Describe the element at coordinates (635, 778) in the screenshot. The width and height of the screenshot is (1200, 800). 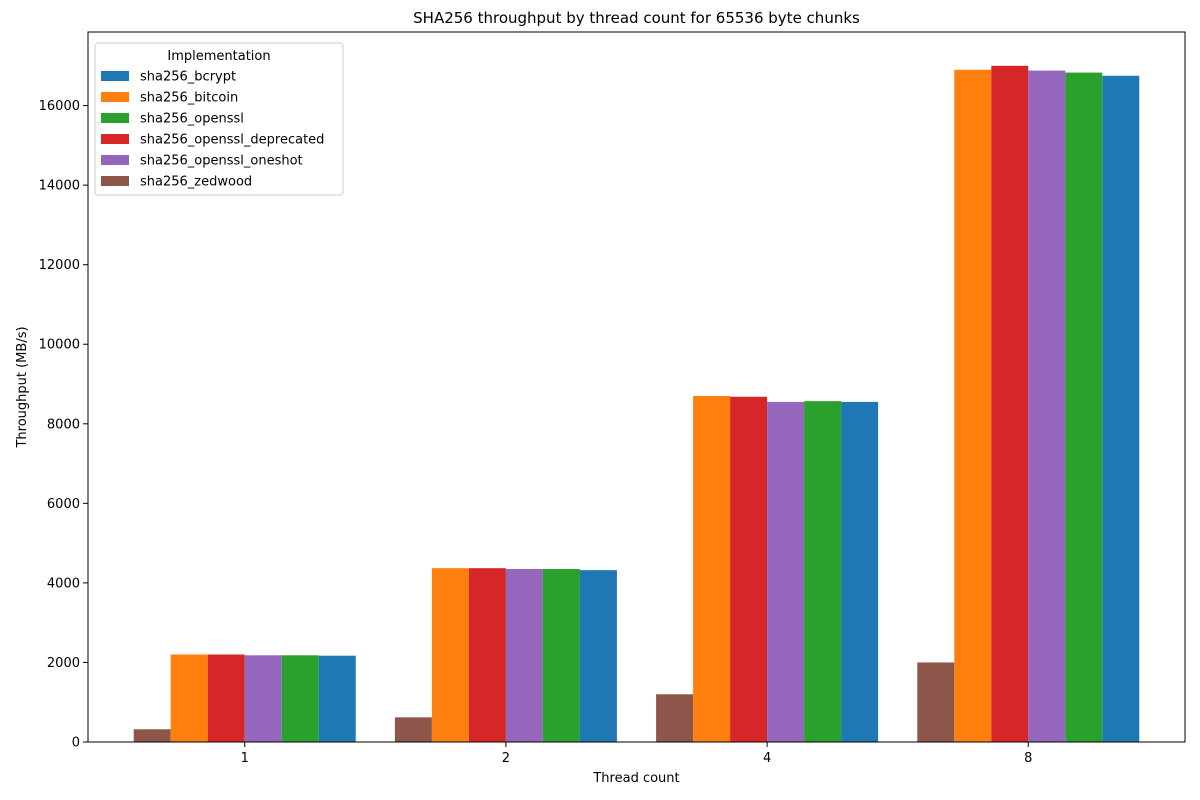
I see `x-axis-label: Thread count` at that location.